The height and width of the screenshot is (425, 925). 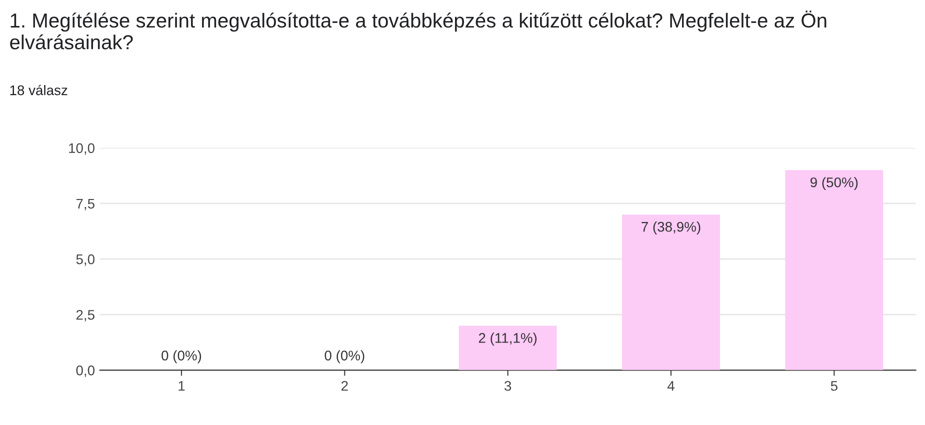 What do you see at coordinates (670, 386) in the screenshot?
I see `x-tick-label: 4` at bounding box center [670, 386].